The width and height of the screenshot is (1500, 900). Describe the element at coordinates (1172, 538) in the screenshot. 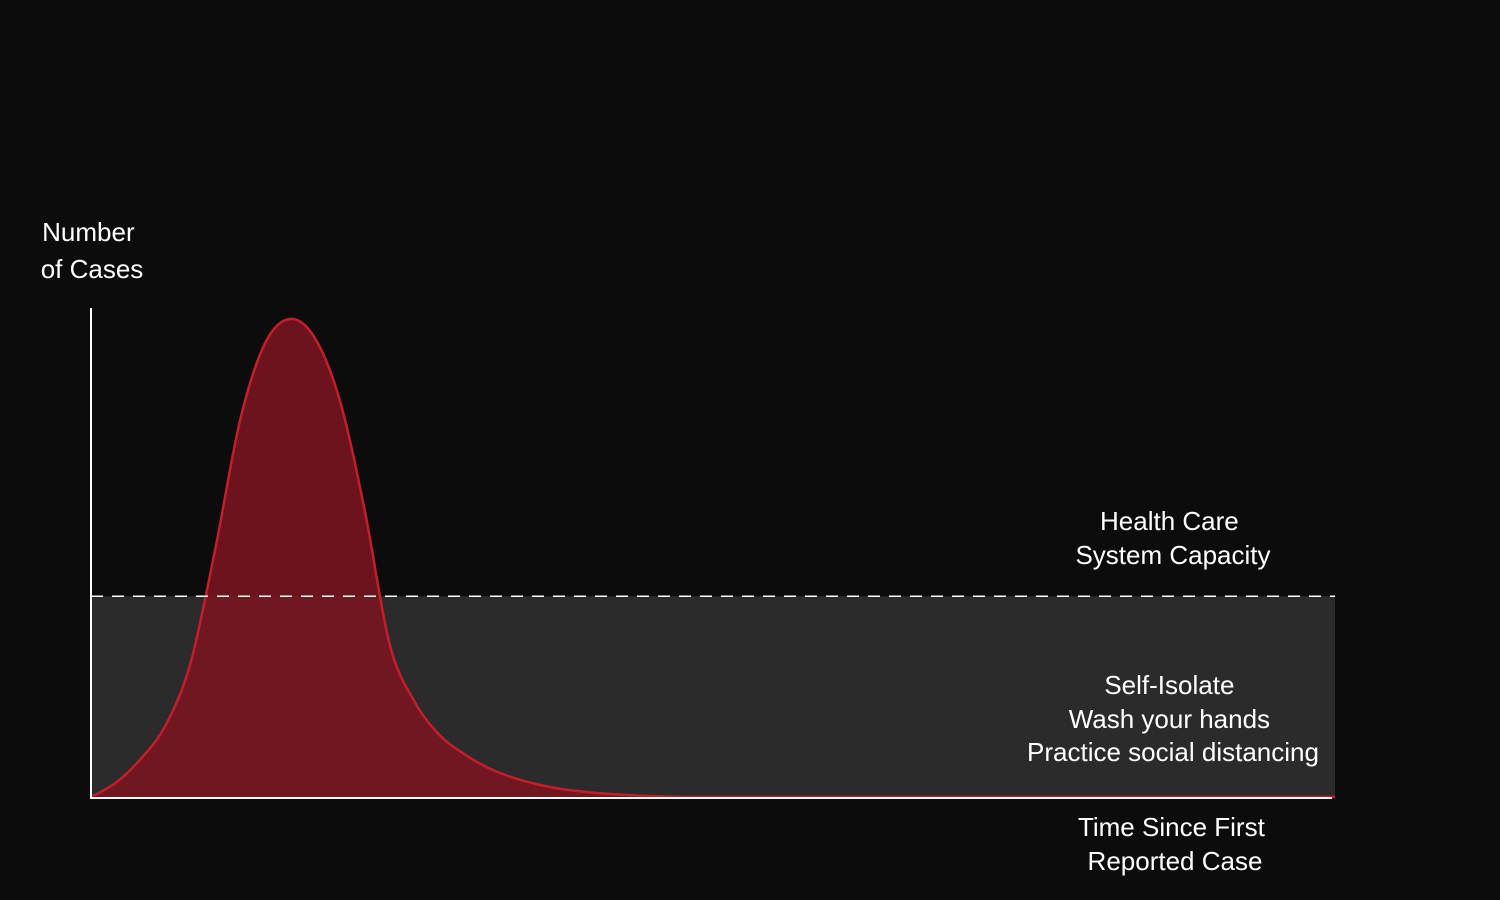

I see `capacity-label: Health Care System Capacity` at that location.